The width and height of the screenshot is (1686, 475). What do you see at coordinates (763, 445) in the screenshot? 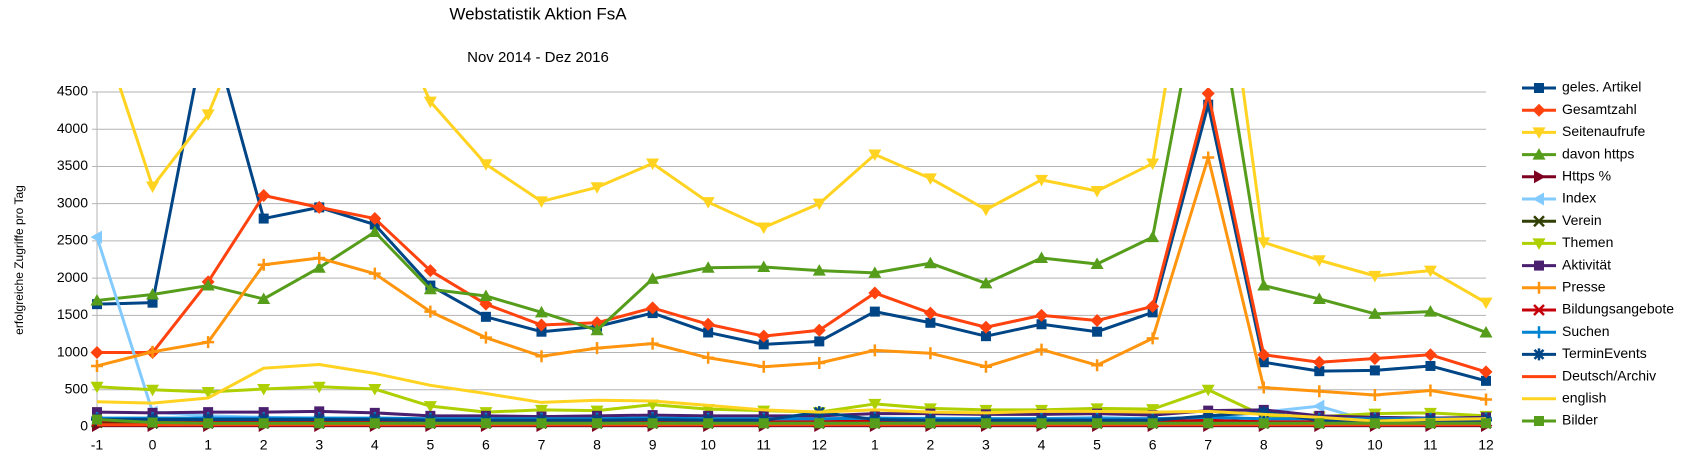
I see `x-tick-label: 11` at bounding box center [763, 445].